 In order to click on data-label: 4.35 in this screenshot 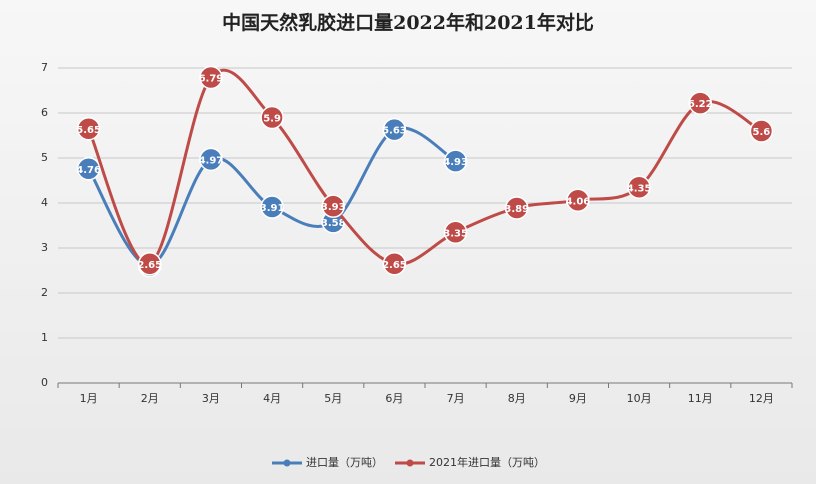, I will do `click(639, 188)`.